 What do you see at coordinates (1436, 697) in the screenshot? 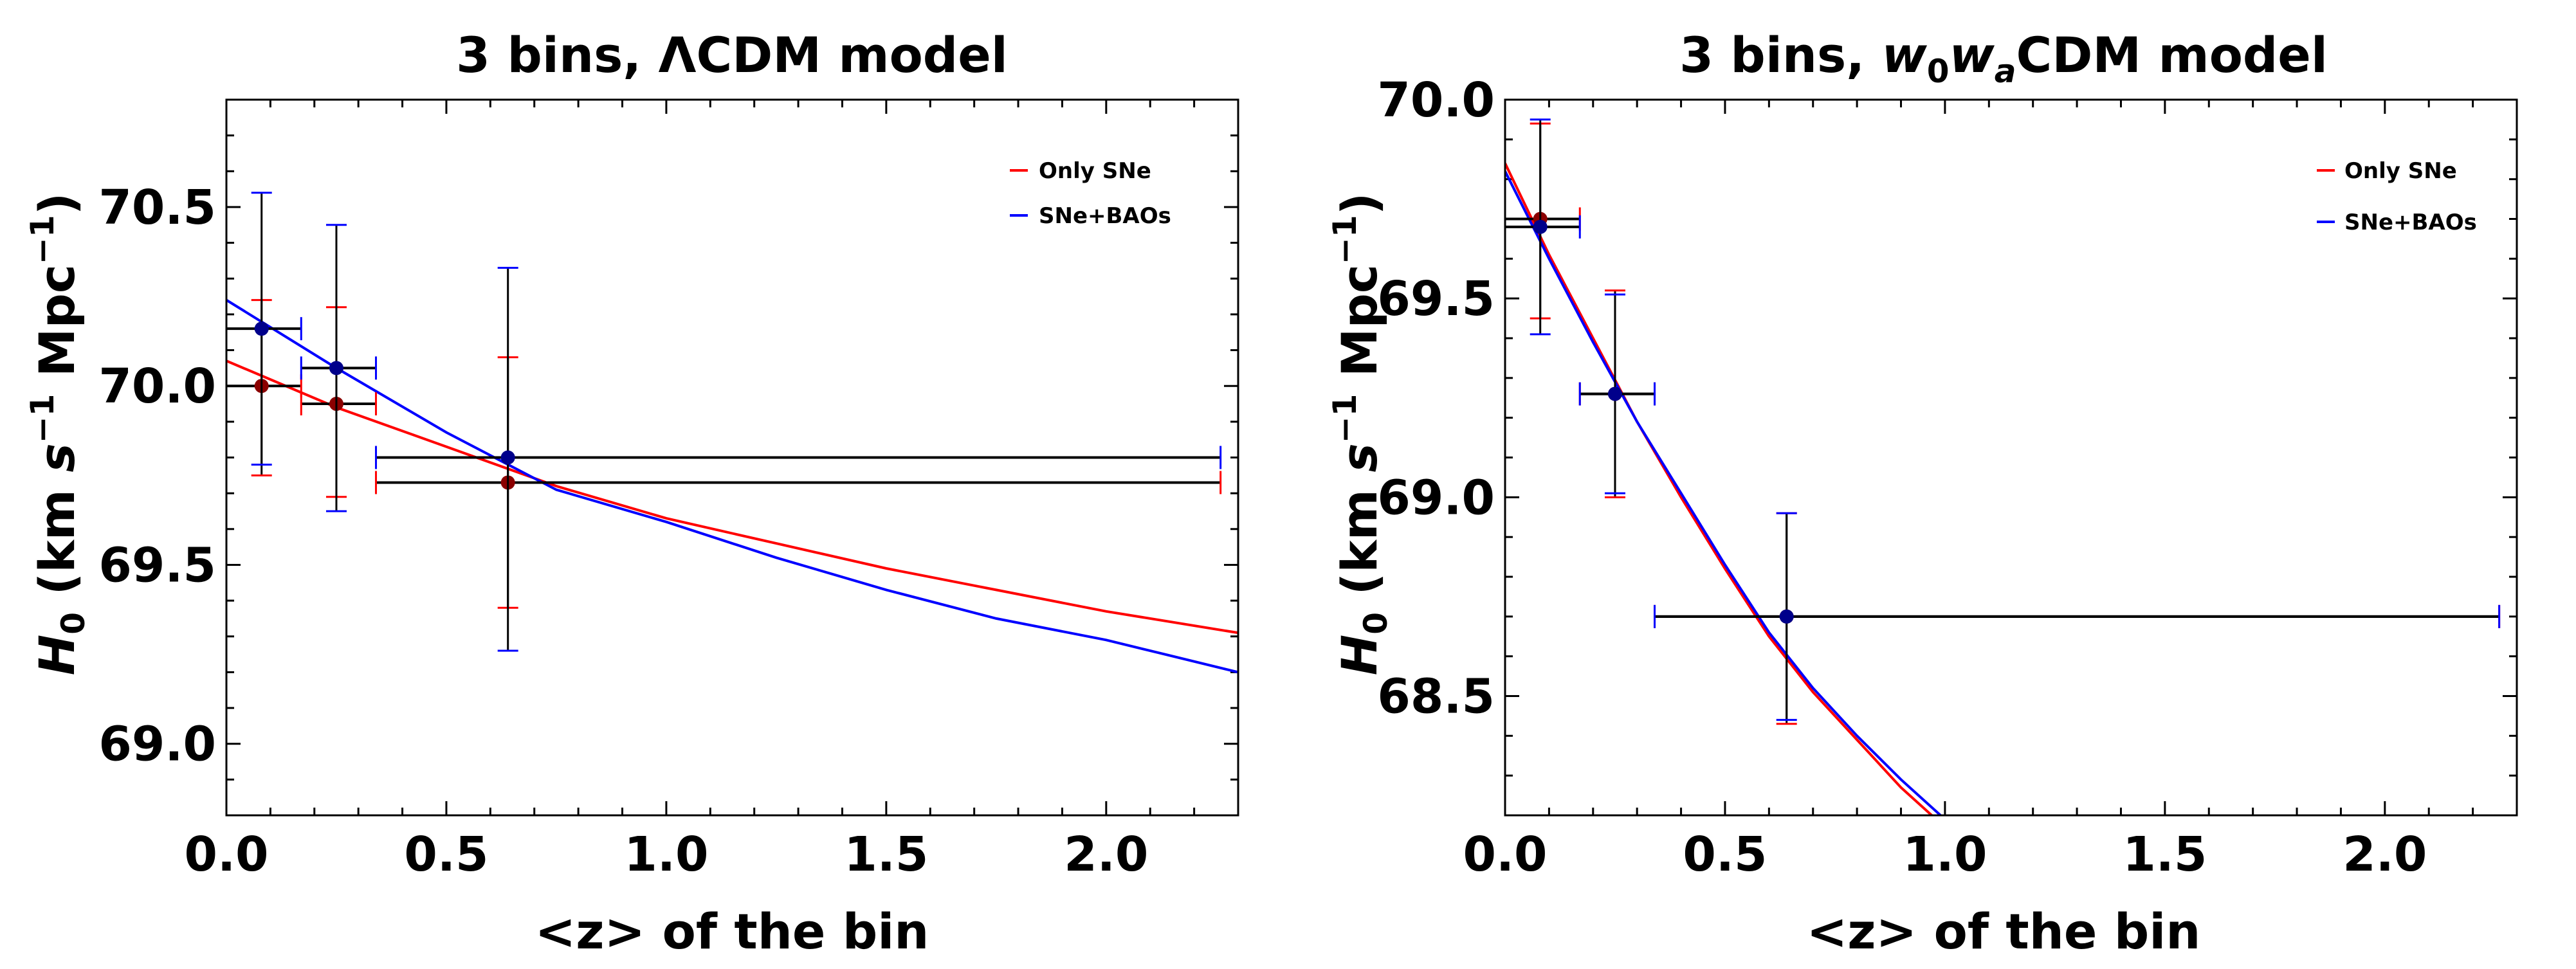
I see `y-tick-label: 68.5` at bounding box center [1436, 697].